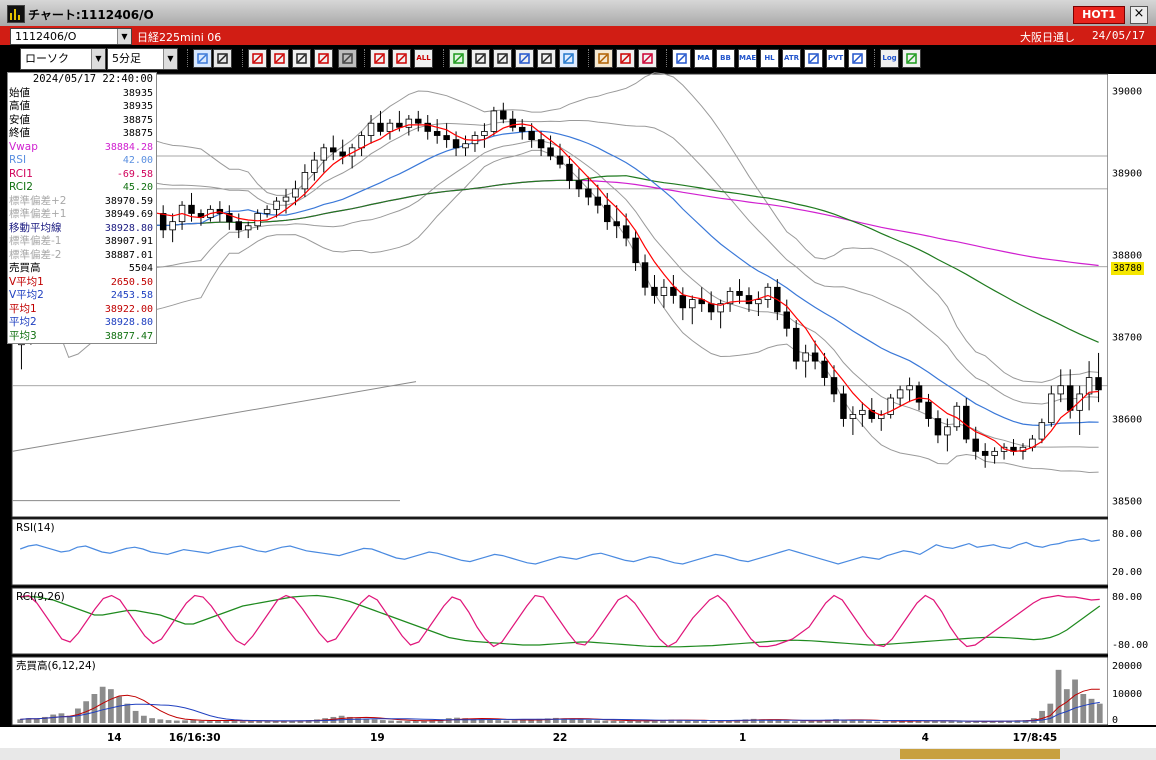 The image size is (1156, 760). I want to click on all-button: ALL, so click(423, 58).